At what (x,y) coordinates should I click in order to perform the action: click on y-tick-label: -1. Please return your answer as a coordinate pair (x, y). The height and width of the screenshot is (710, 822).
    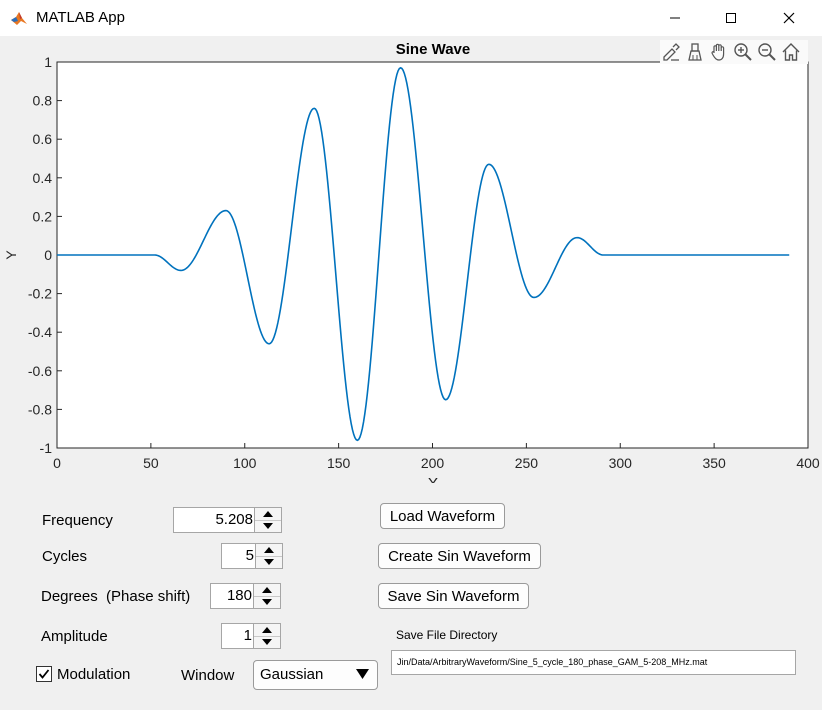
    Looking at the image, I should click on (46, 448).